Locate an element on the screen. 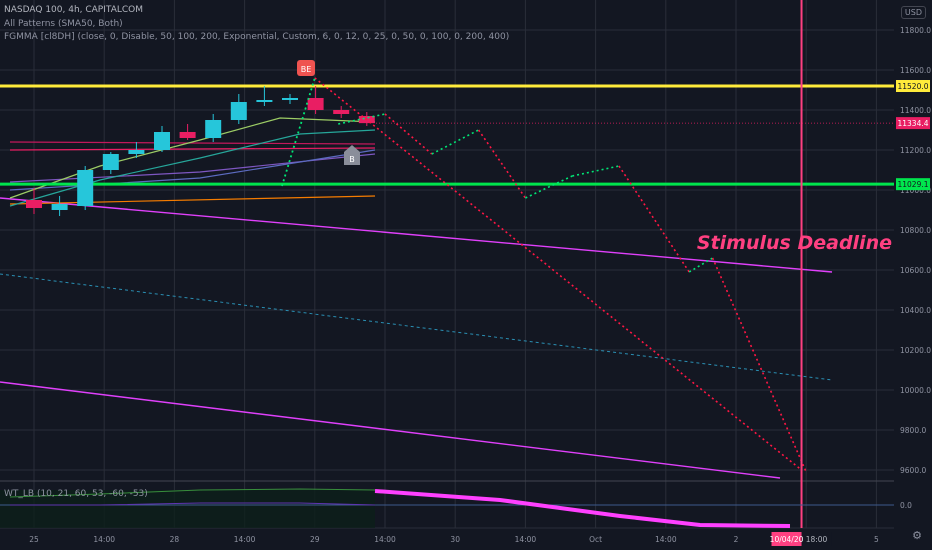 Image resolution: width=932 pixels, height=550 pixels. price-tick-label: 11400.0 is located at coordinates (915, 110).